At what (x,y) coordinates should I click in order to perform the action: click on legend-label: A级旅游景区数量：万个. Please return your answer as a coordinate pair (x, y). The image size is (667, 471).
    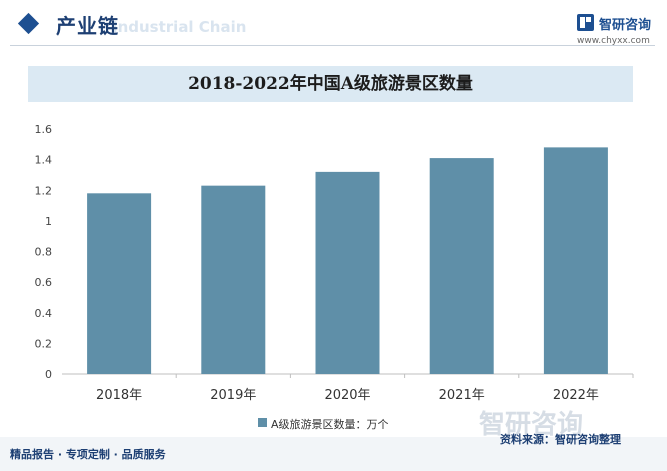
    Looking at the image, I should click on (330, 424).